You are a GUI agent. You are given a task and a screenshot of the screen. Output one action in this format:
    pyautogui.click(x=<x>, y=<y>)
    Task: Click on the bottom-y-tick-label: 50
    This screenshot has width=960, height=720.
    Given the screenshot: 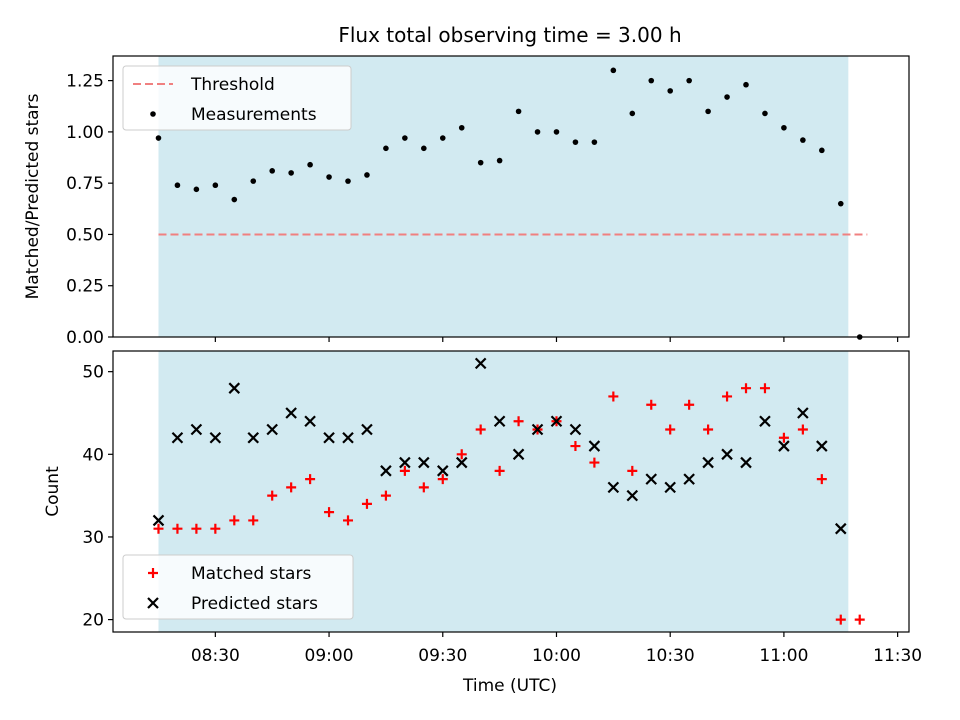 What is the action you would take?
    pyautogui.click(x=93, y=373)
    